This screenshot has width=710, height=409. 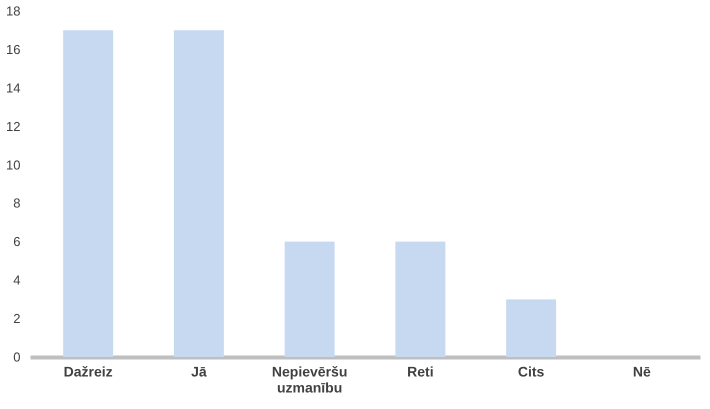 I want to click on y-tick-label: 0, so click(x=16, y=357).